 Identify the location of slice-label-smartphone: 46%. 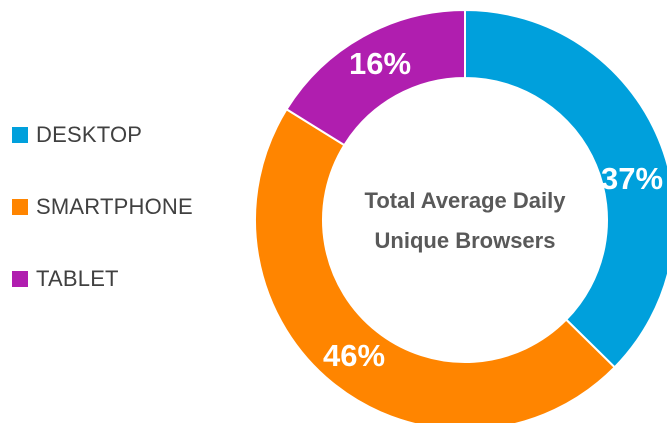
(354, 355).